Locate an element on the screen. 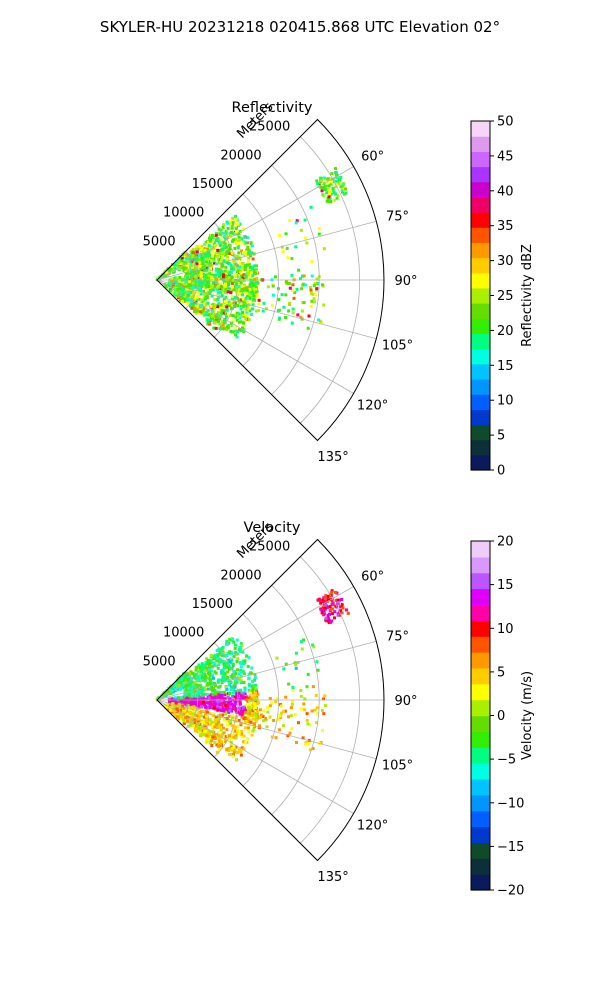  azimuth-tick-label: 75° is located at coordinates (397, 217).